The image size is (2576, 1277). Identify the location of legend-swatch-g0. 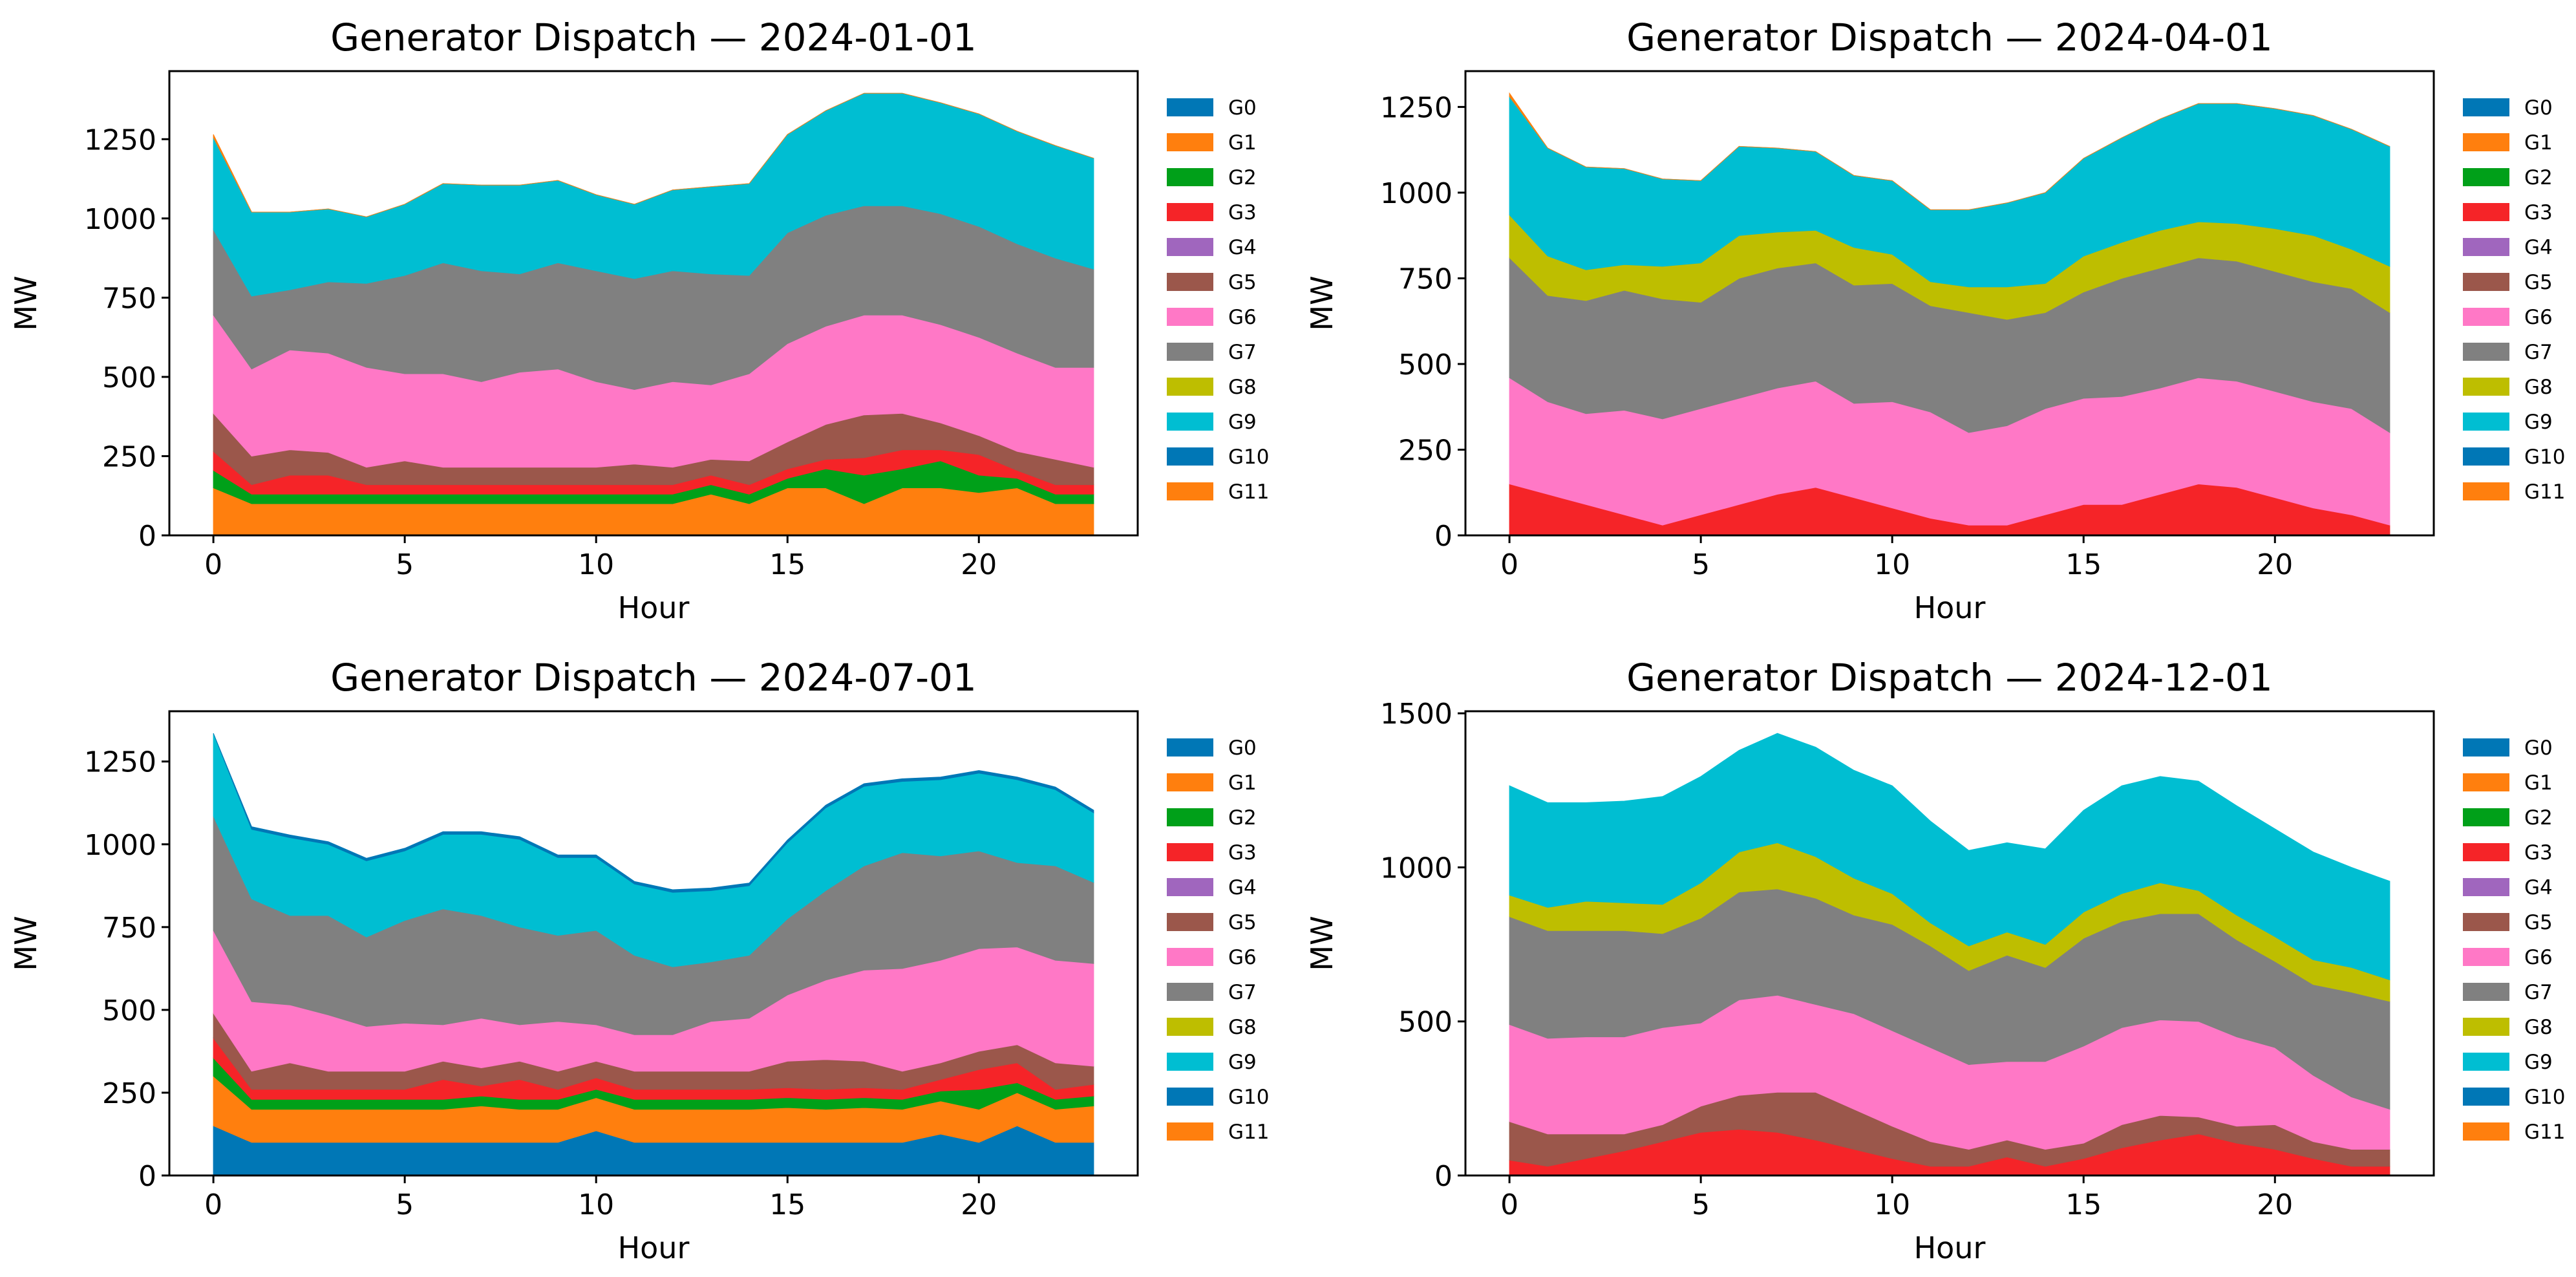
(2486, 748).